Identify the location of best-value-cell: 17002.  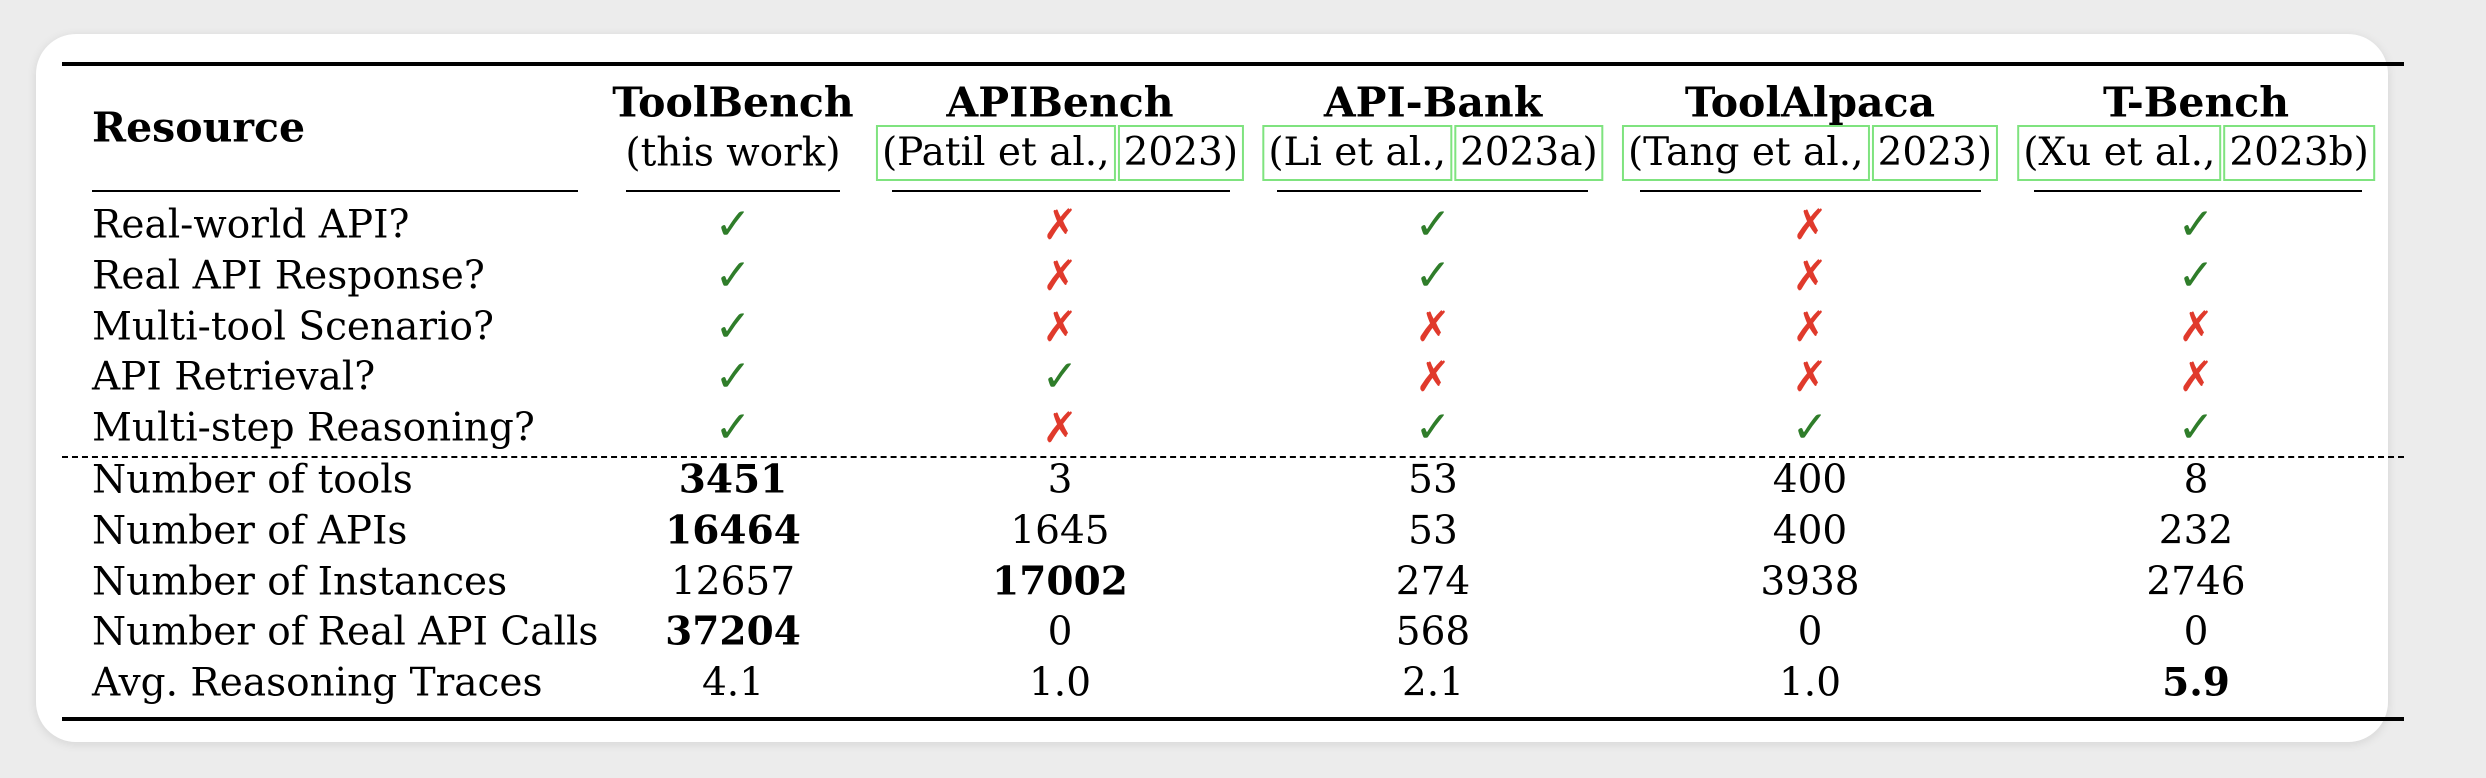
(1060, 582).